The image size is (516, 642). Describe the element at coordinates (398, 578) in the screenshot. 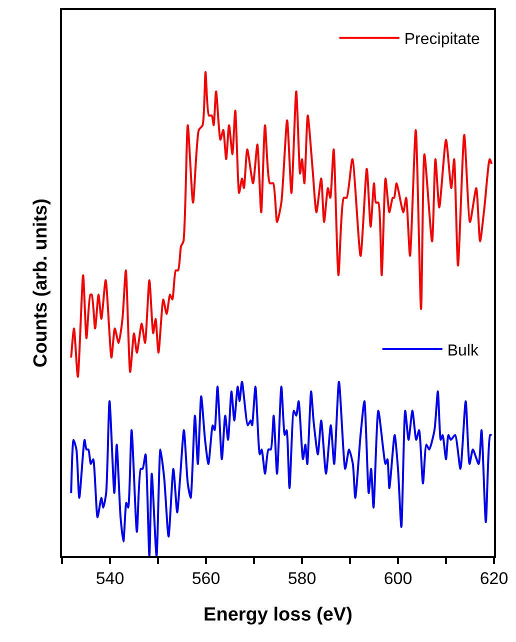

I see `x-tick-label: 600` at that location.